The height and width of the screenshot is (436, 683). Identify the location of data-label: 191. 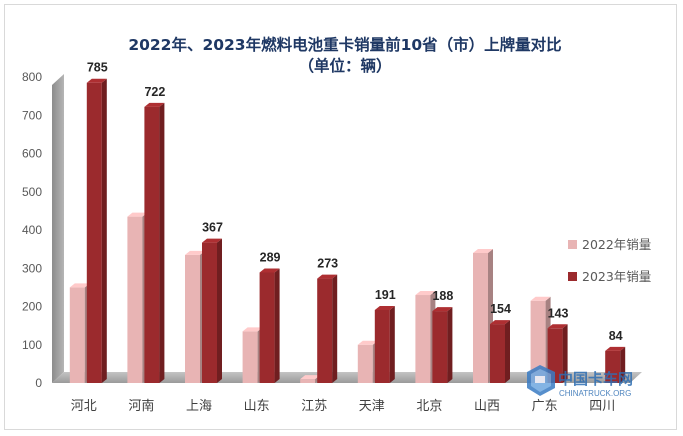
(385, 295).